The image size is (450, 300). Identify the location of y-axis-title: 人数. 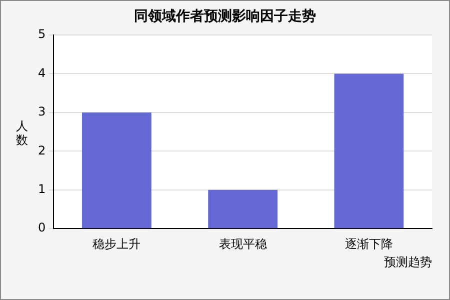
(22, 133).